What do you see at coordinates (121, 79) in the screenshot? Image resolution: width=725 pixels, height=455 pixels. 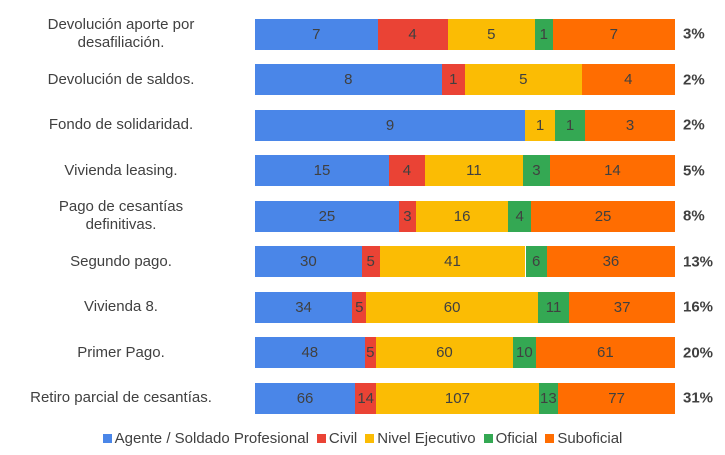 I see `category-label: Devolución de saldos.` at bounding box center [121, 79].